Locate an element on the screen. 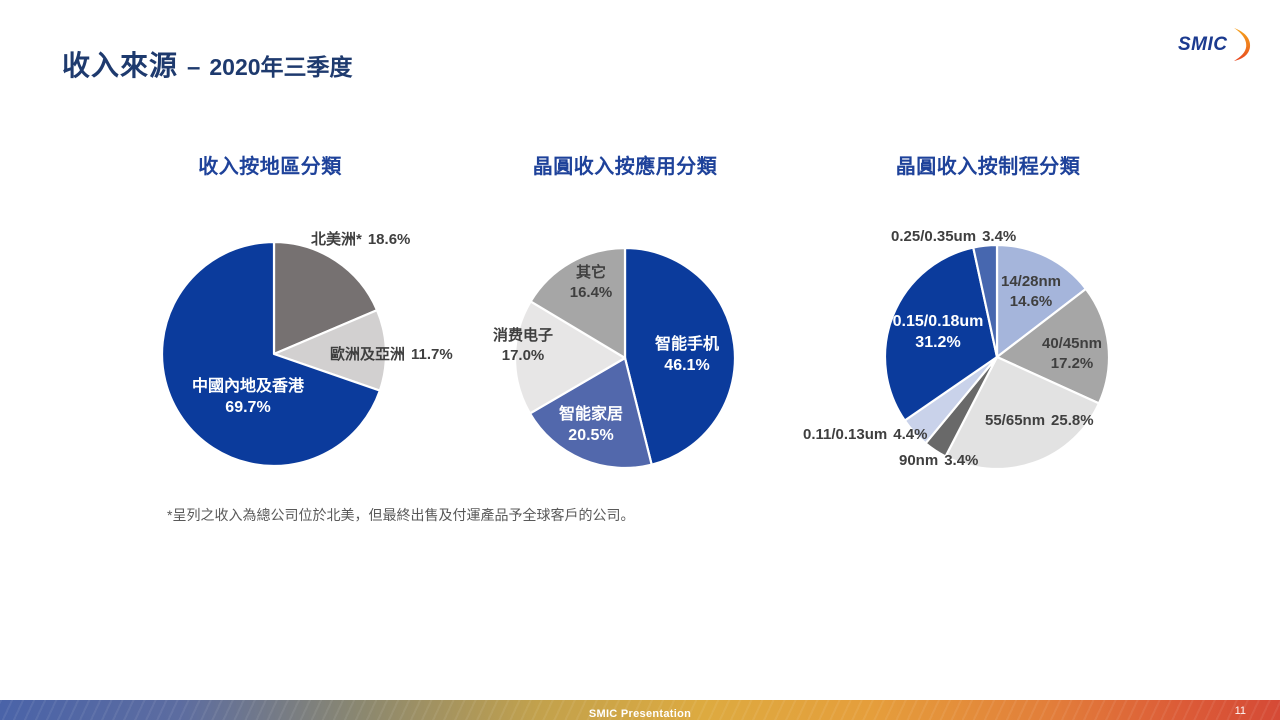  pie1-label-europe-asia: 歐洲及亞洲 11.7% is located at coordinates (391, 354).